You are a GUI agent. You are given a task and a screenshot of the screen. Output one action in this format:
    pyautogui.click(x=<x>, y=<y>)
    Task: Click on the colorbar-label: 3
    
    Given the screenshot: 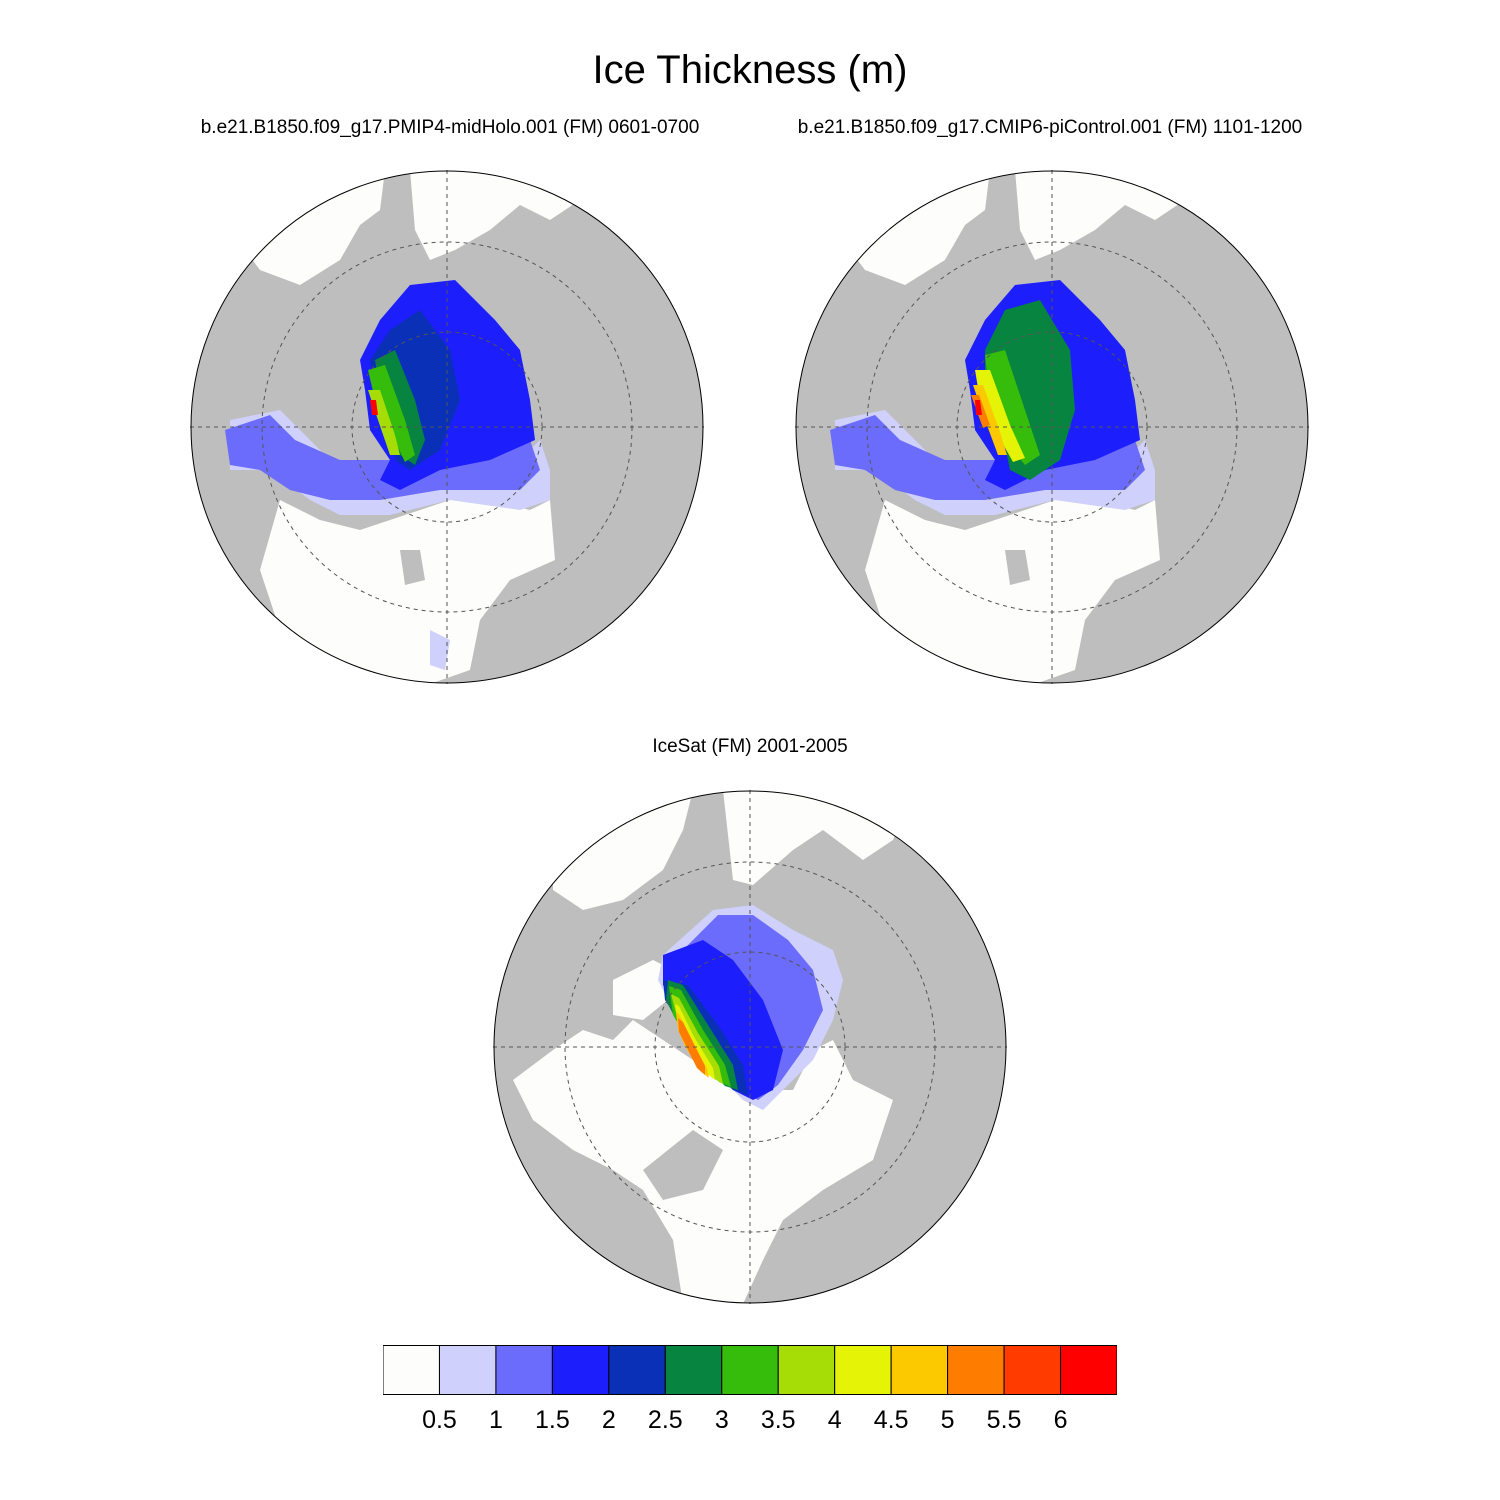 What is the action you would take?
    pyautogui.click(x=721, y=1420)
    